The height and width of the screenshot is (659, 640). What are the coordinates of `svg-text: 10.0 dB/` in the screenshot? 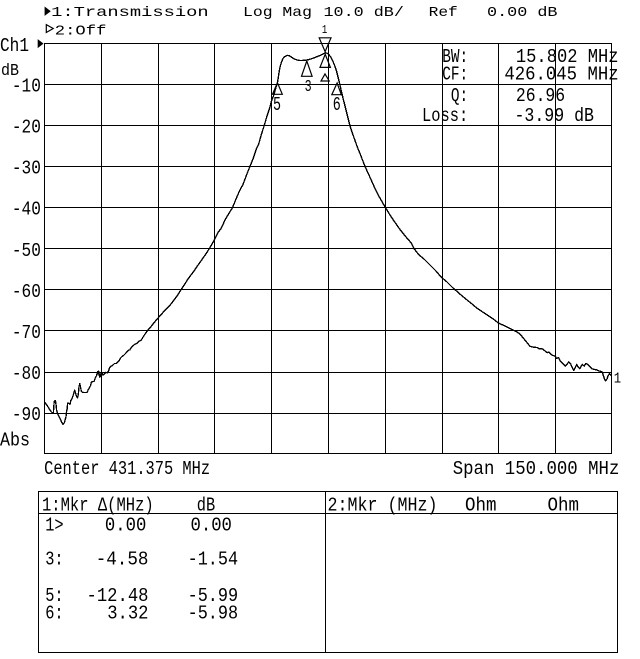 It's located at (364, 13).